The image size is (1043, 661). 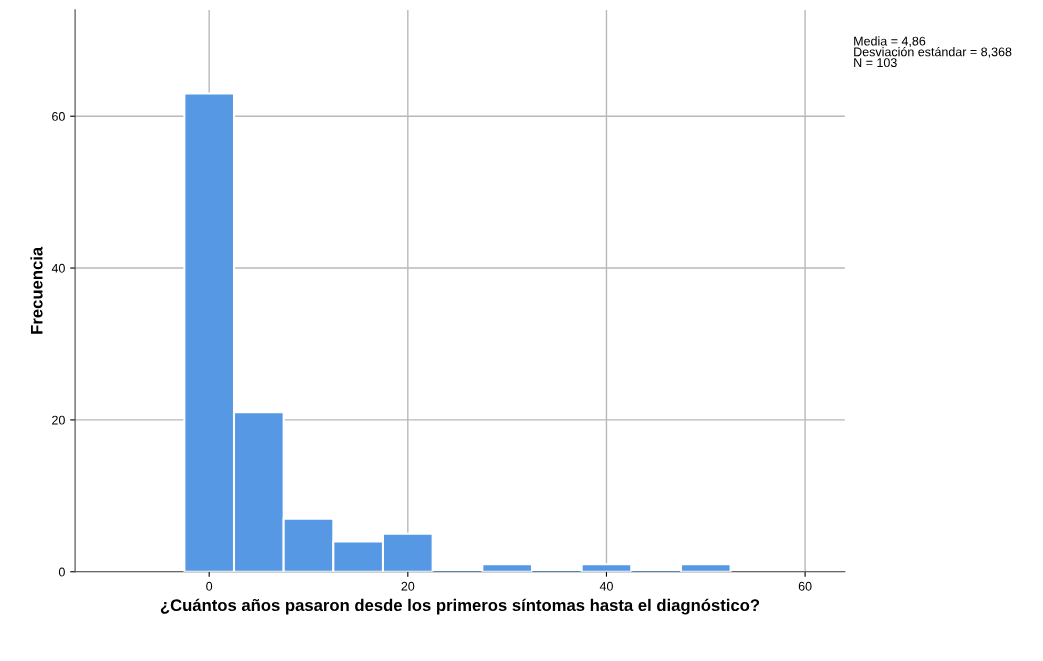 What do you see at coordinates (209, 586) in the screenshot?
I see `x-tick-label: 0` at bounding box center [209, 586].